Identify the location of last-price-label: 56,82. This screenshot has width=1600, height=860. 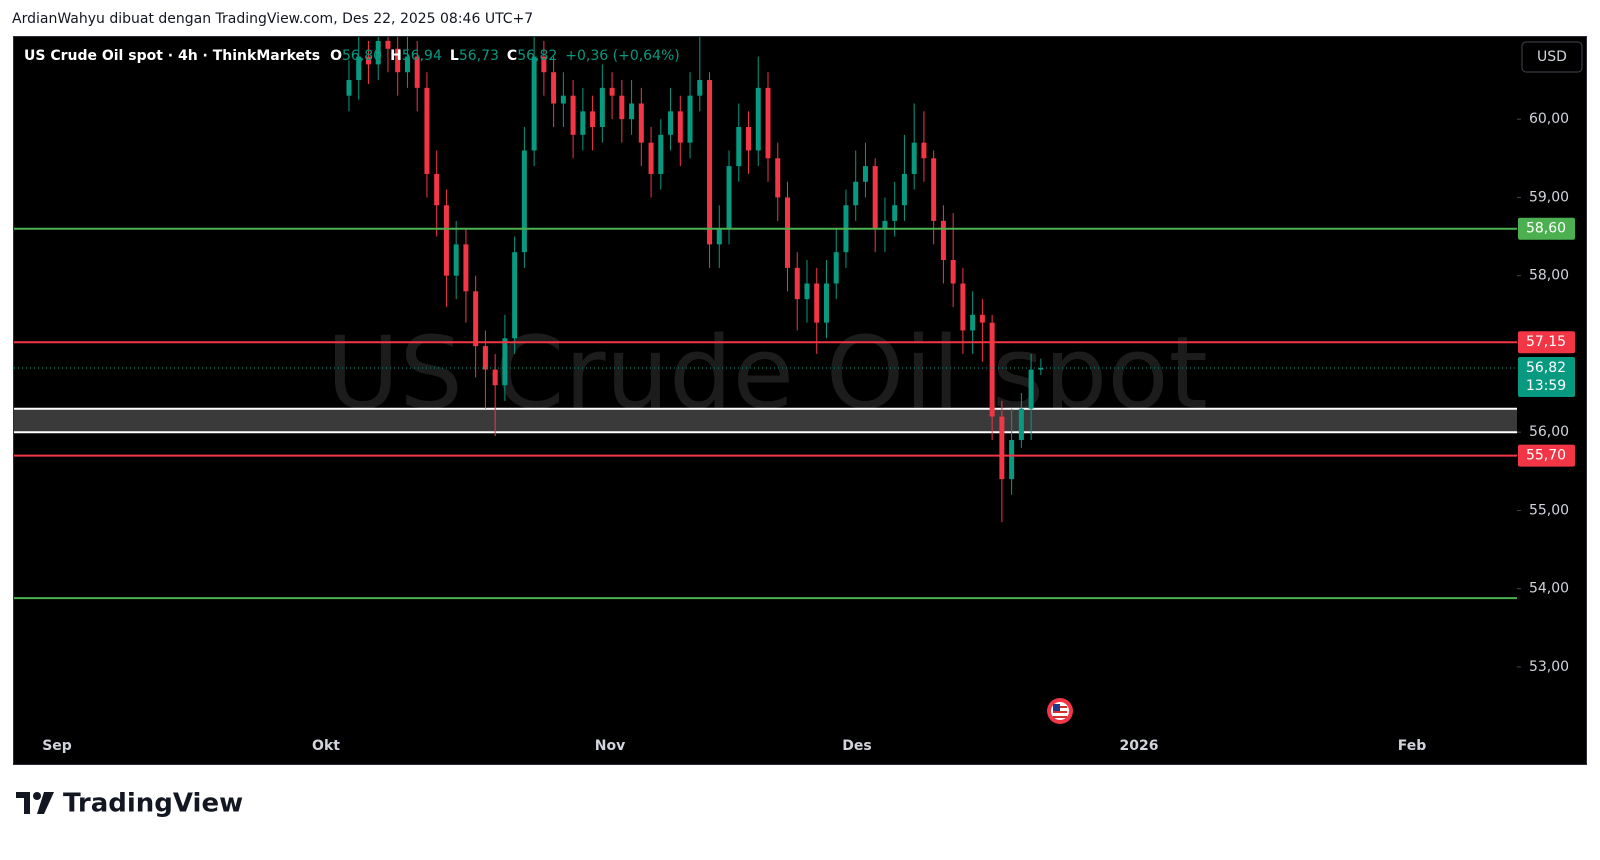
(1546, 368).